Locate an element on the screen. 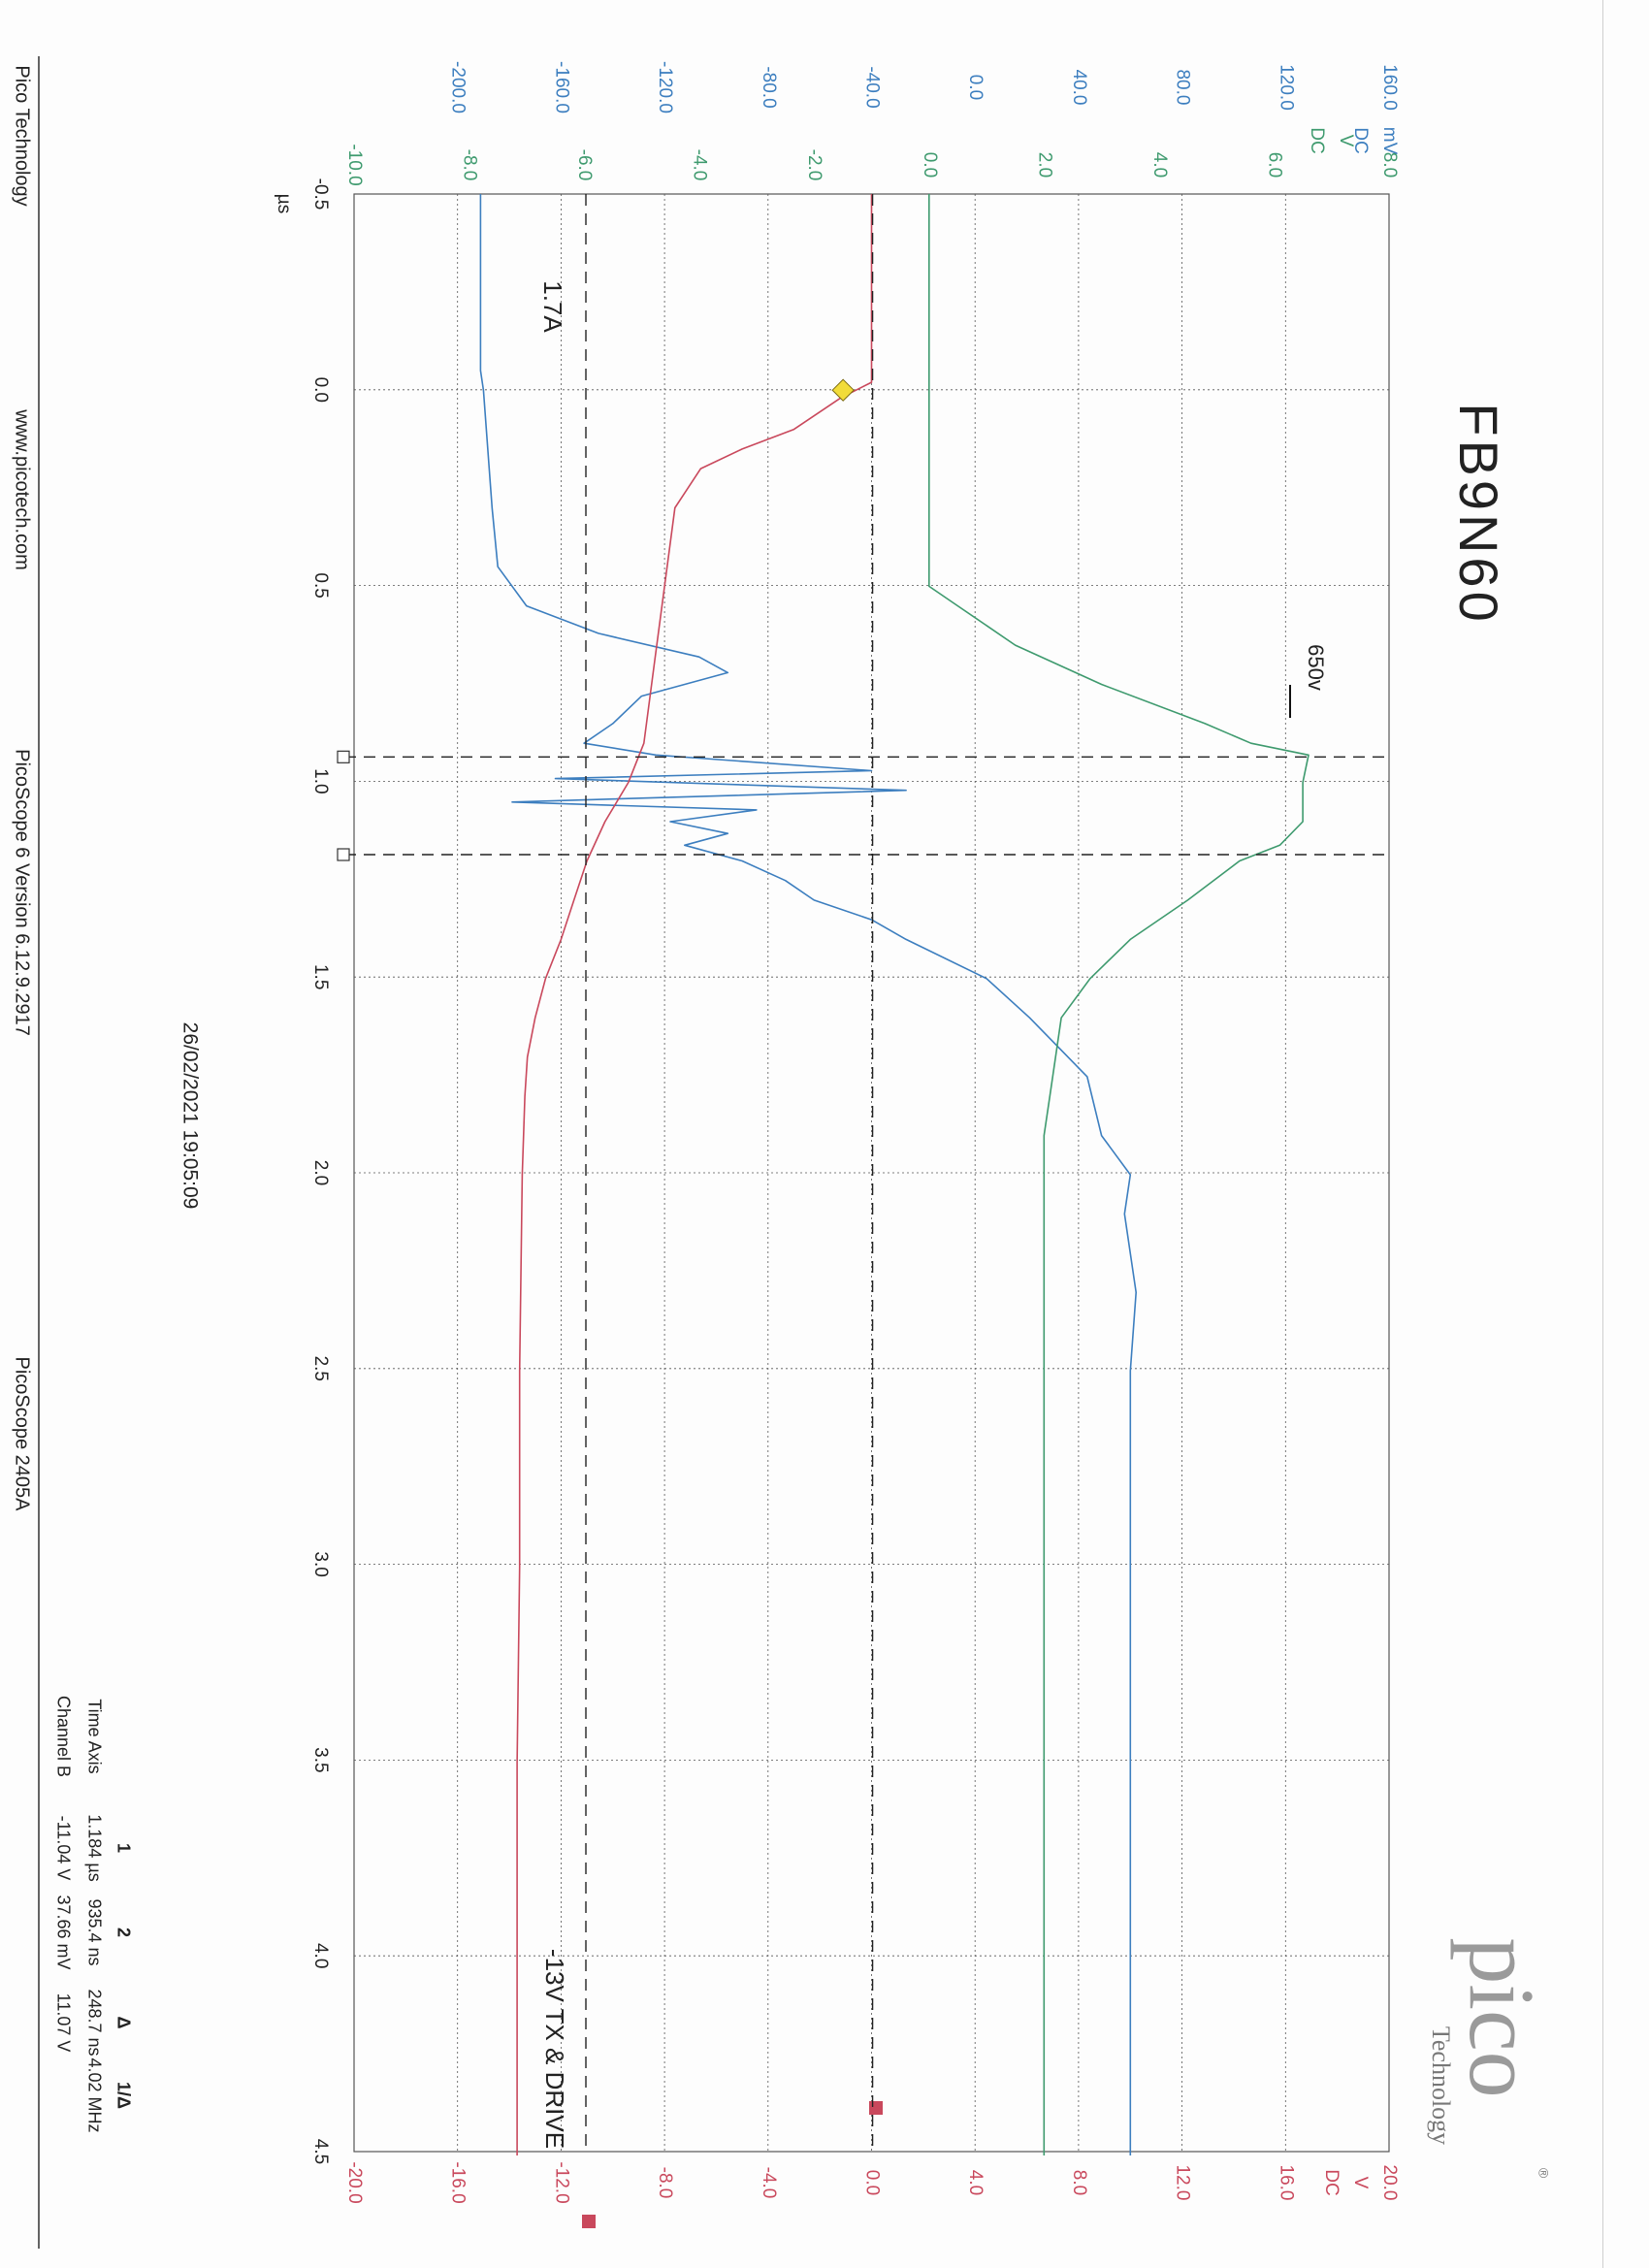 The image size is (1649, 2268). green-axis-tick: -6.0 is located at coordinates (584, 165).